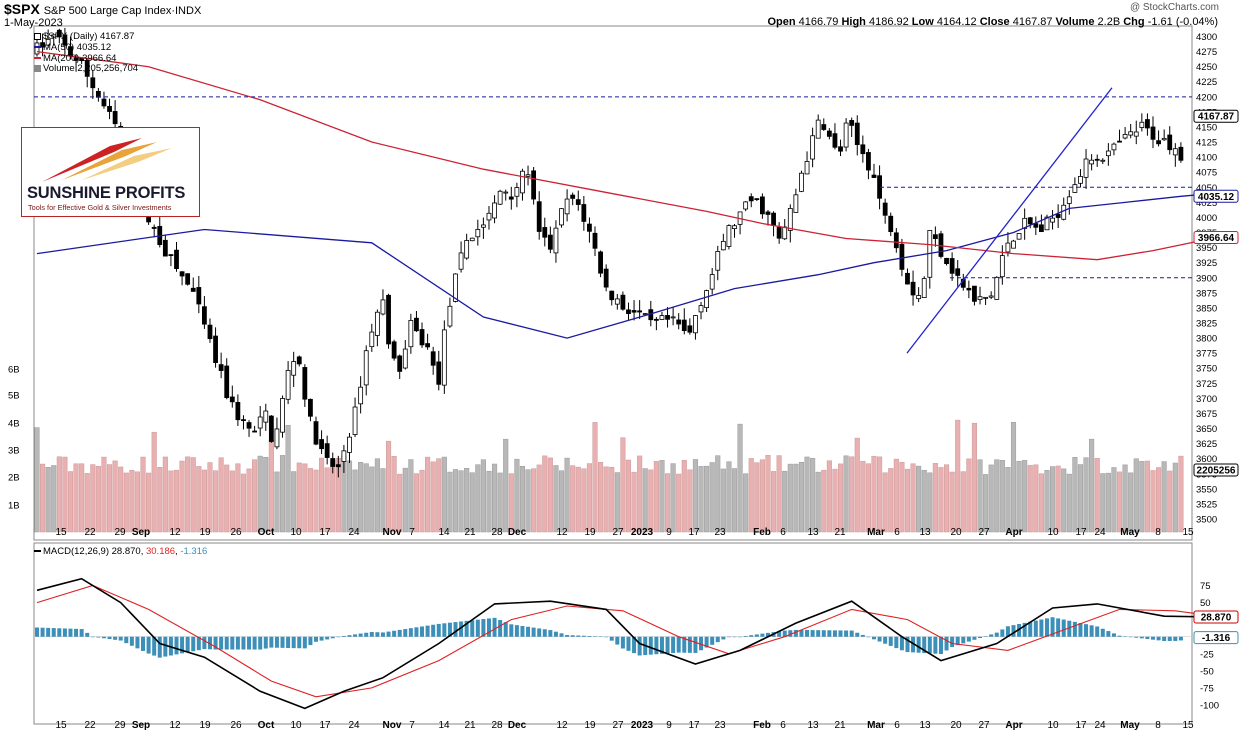 Image resolution: width=1240 pixels, height=737 pixels. What do you see at coordinates (1013, 532) in the screenshot?
I see `x-tick-label: Apr` at bounding box center [1013, 532].